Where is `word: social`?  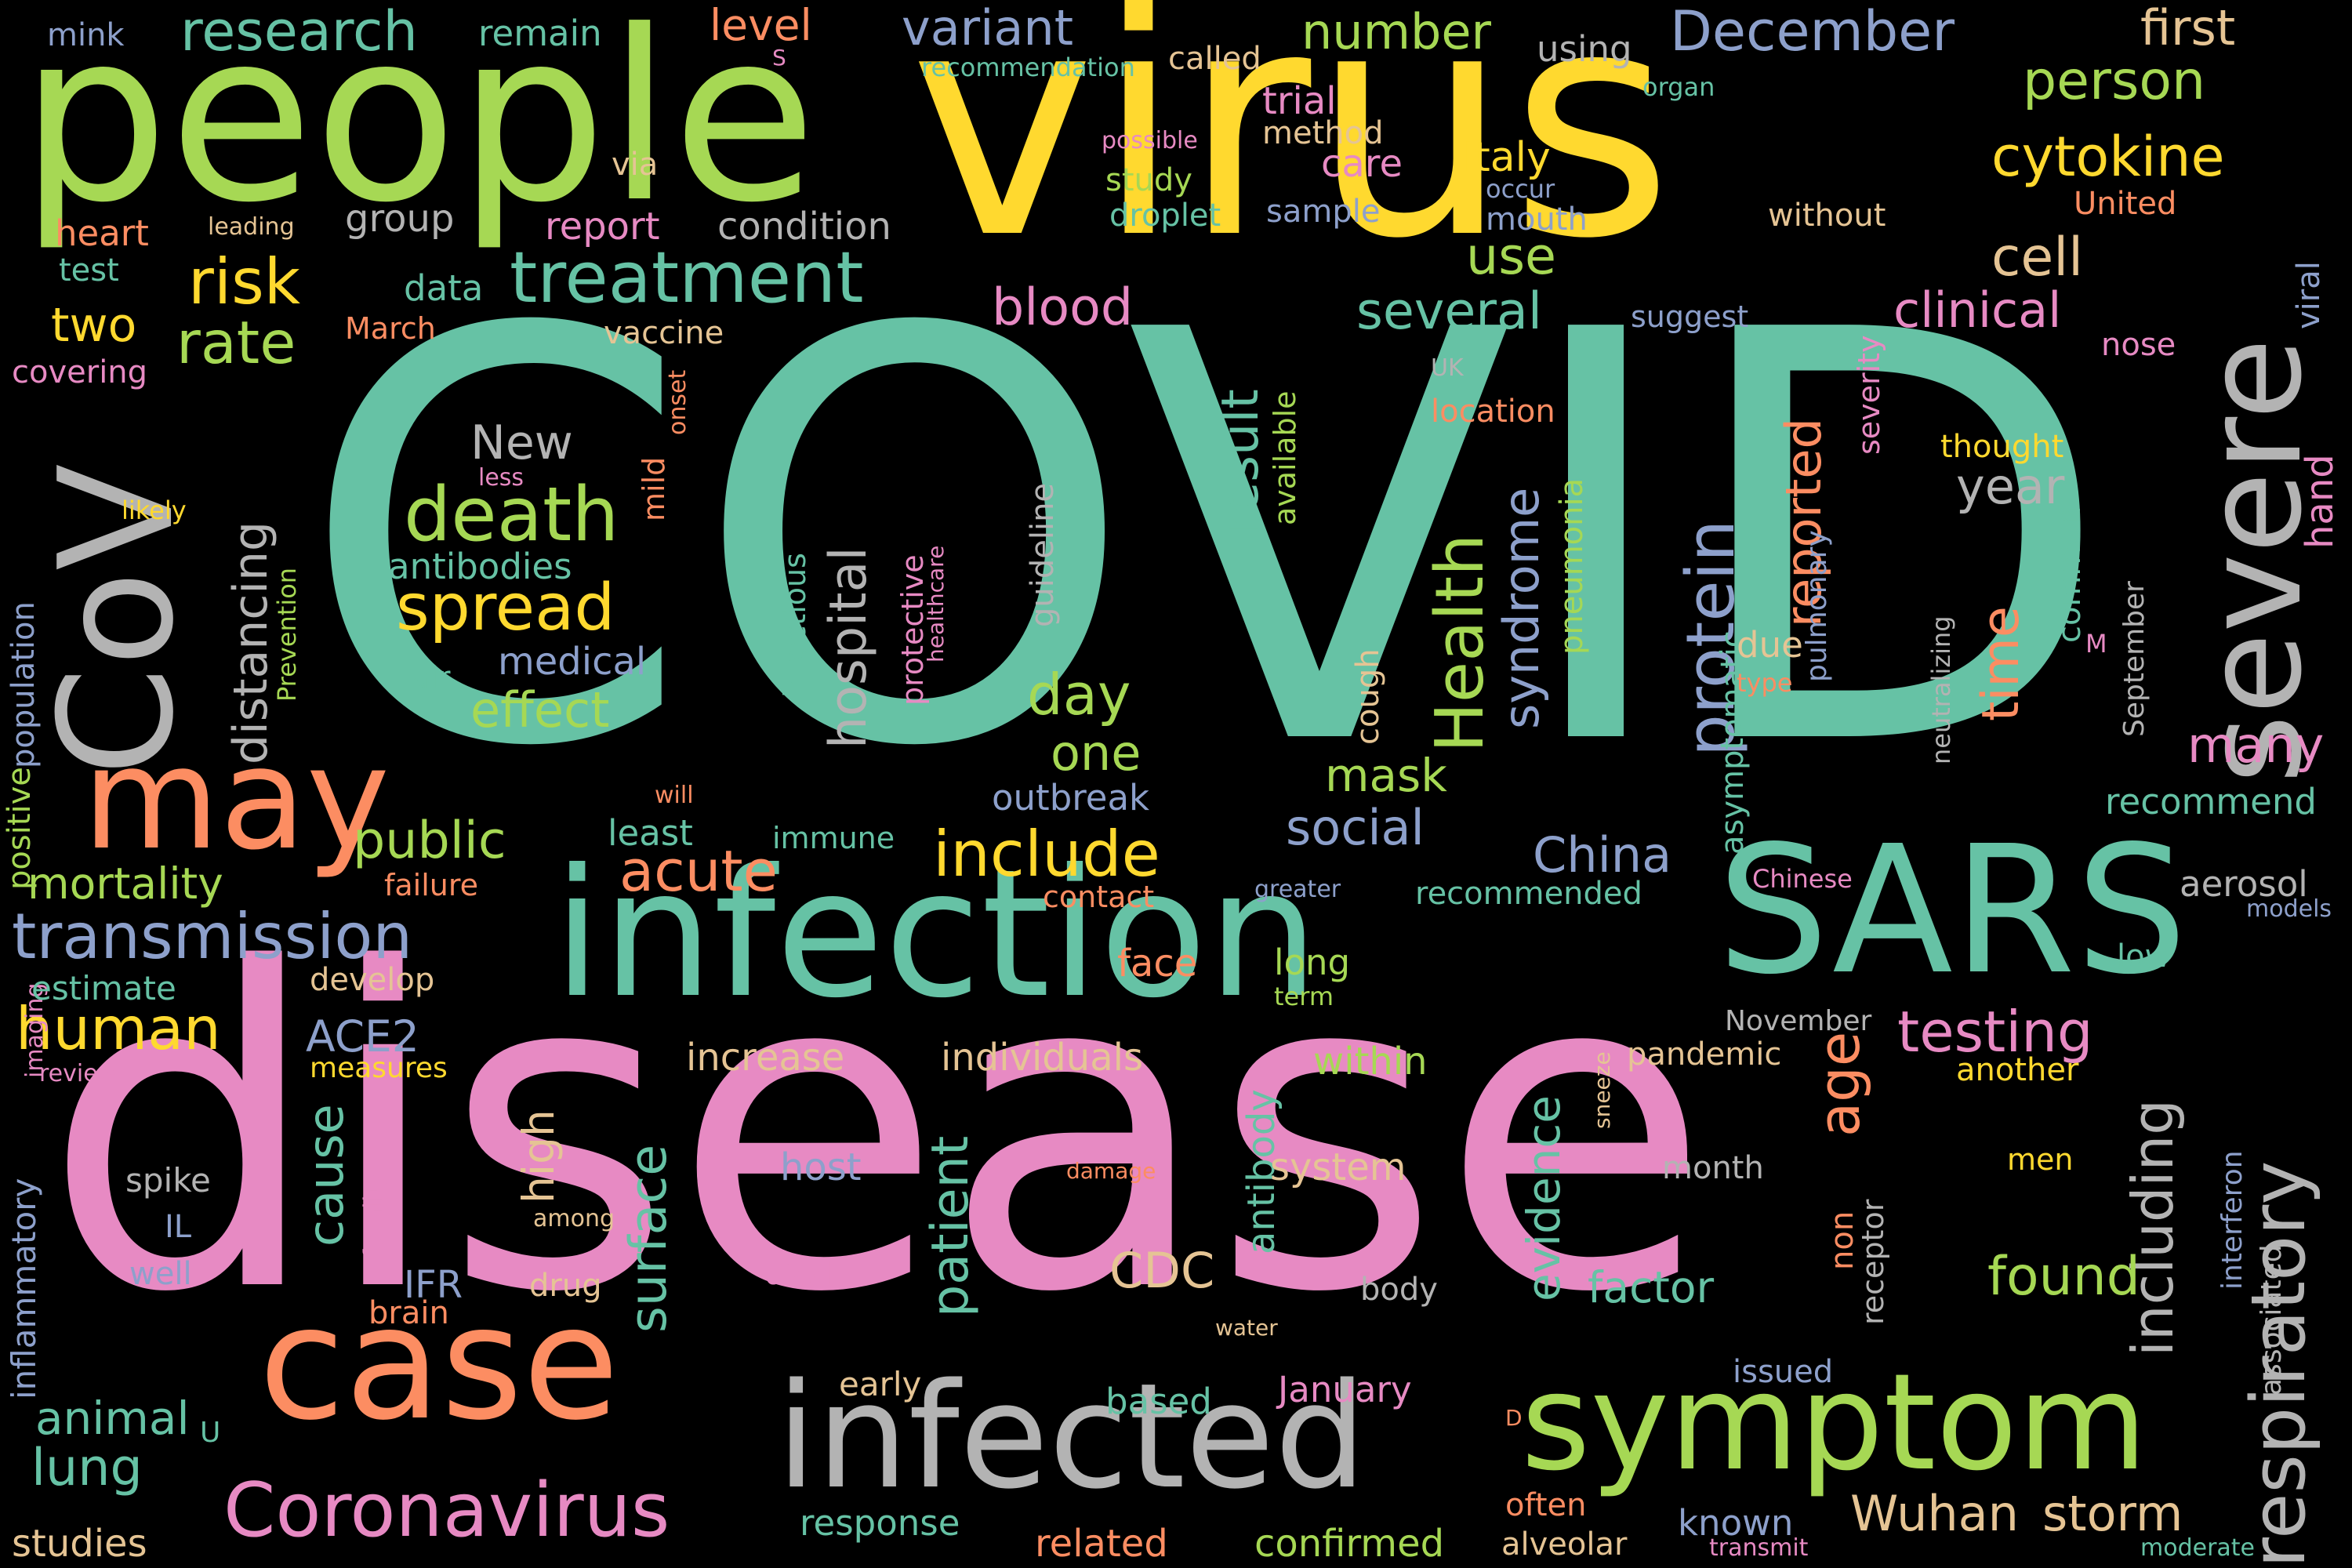 word: social is located at coordinates (1355, 828).